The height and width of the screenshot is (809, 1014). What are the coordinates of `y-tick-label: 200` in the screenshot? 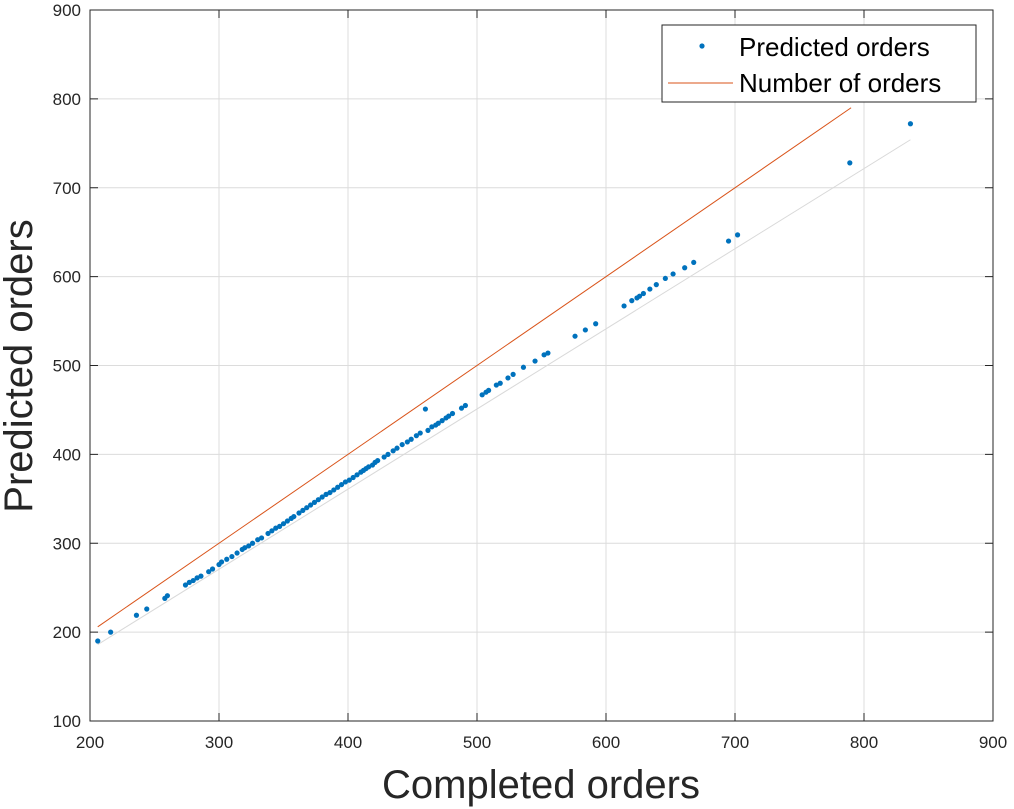 It's located at (67, 632).